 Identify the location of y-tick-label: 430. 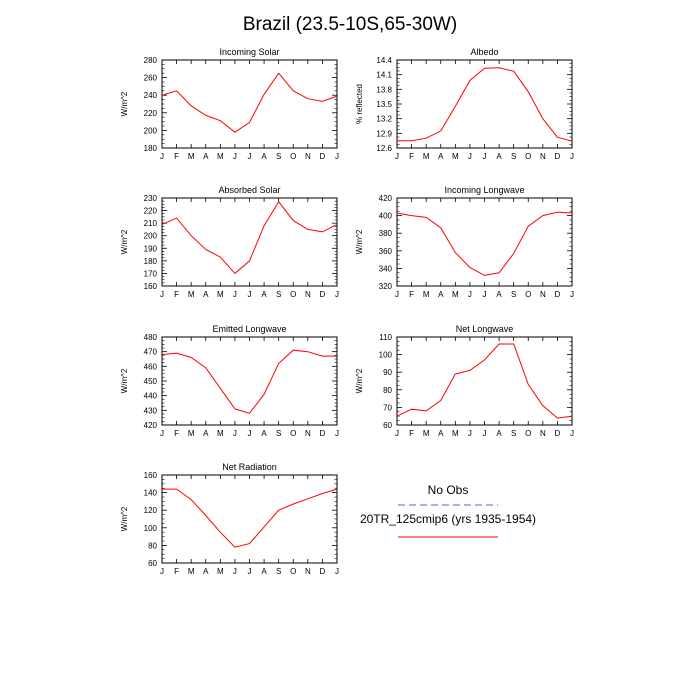
(151, 410).